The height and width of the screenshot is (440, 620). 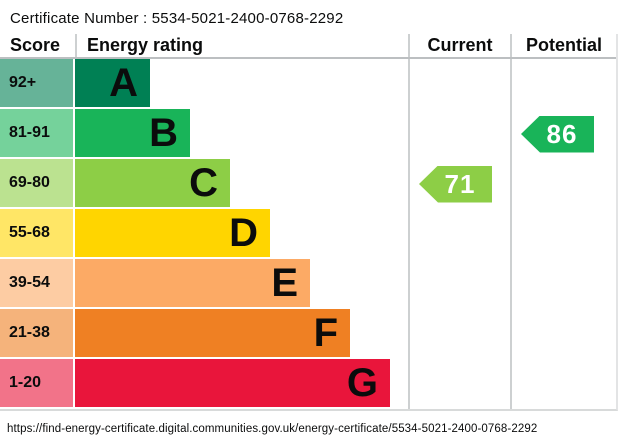 I want to click on score-range-d: 55-68, so click(x=36, y=233).